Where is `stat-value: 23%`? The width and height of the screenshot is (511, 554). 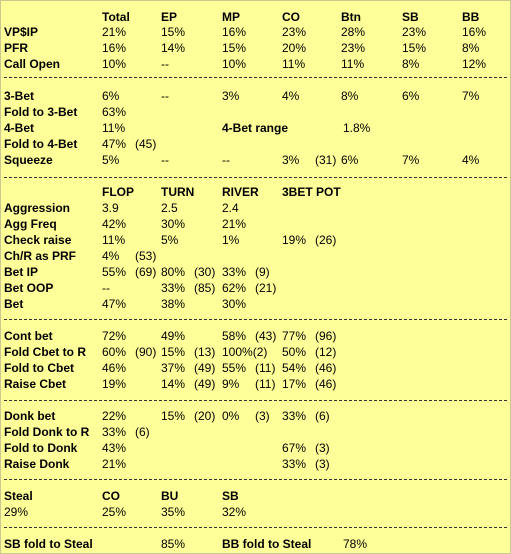
stat-value: 23% is located at coordinates (353, 48).